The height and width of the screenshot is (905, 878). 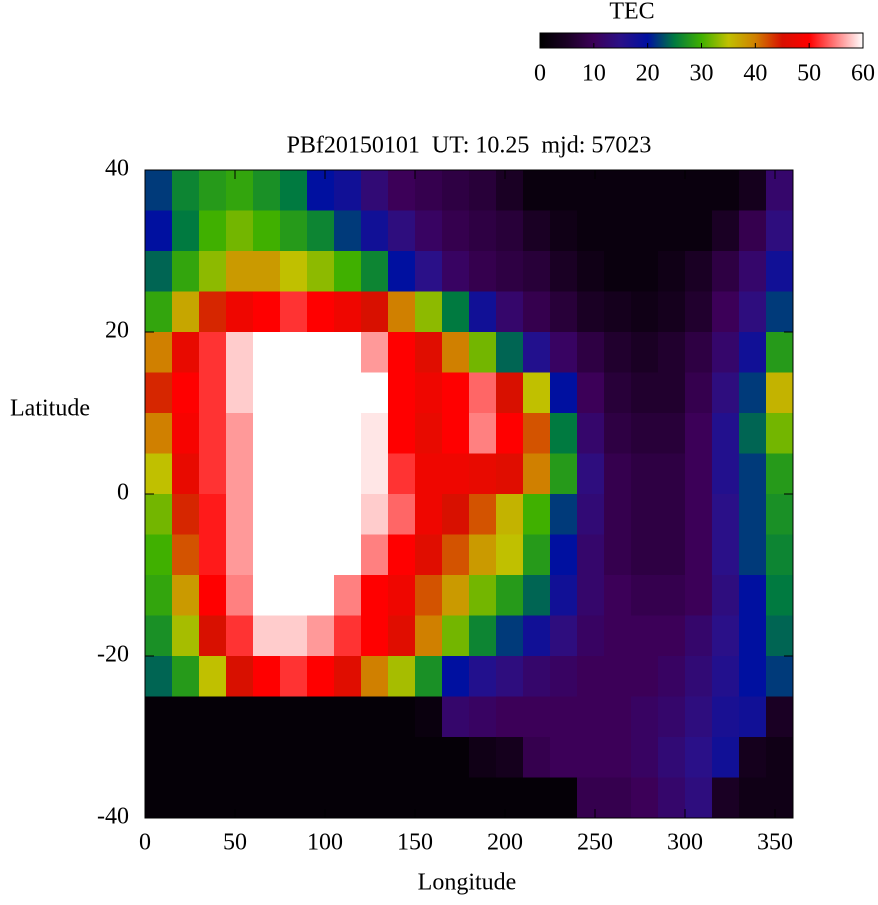 What do you see at coordinates (113, 817) in the screenshot?
I see `y-tick-label: -40` at bounding box center [113, 817].